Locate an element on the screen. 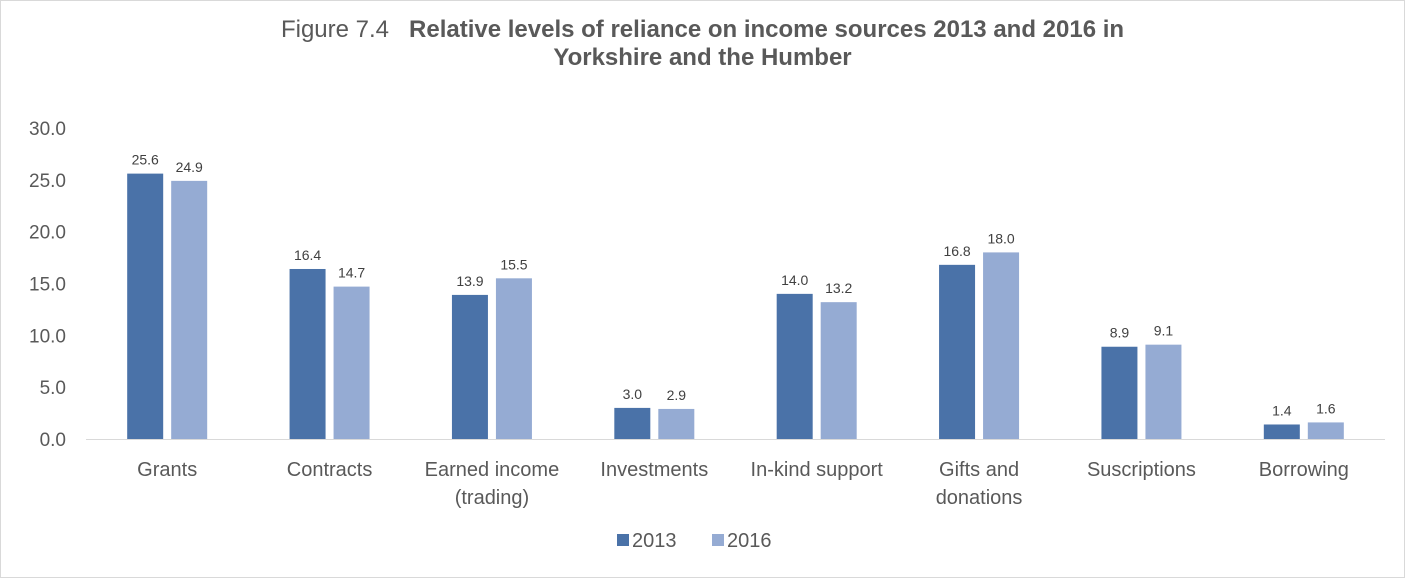  data-label-2016: 15.5 is located at coordinates (513, 264).